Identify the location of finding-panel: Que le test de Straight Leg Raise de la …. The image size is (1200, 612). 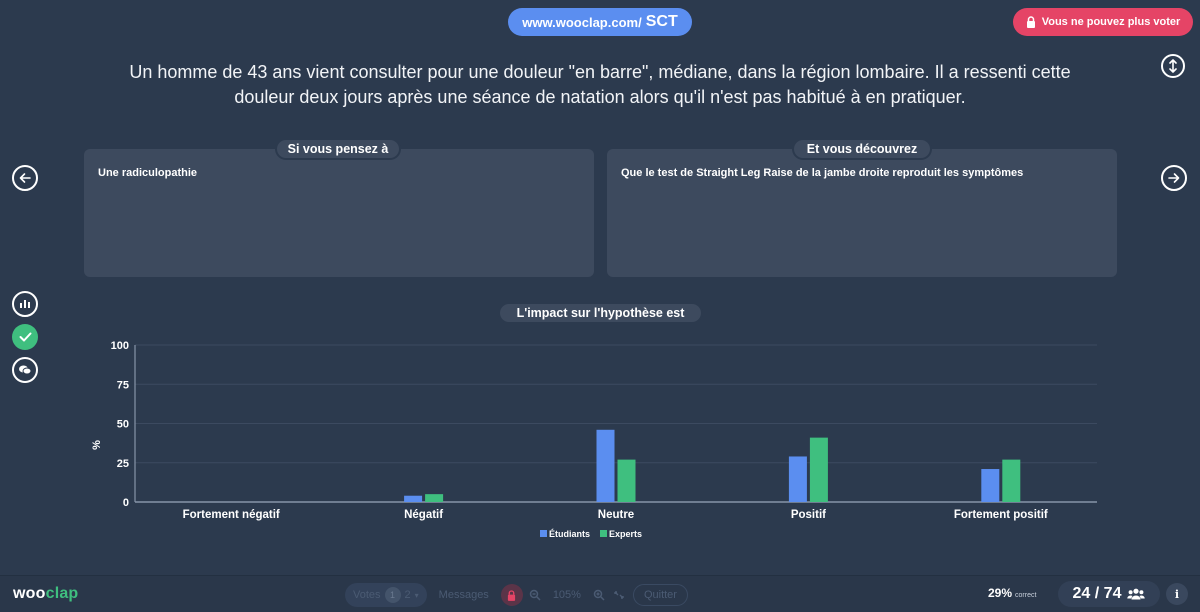
(862, 213).